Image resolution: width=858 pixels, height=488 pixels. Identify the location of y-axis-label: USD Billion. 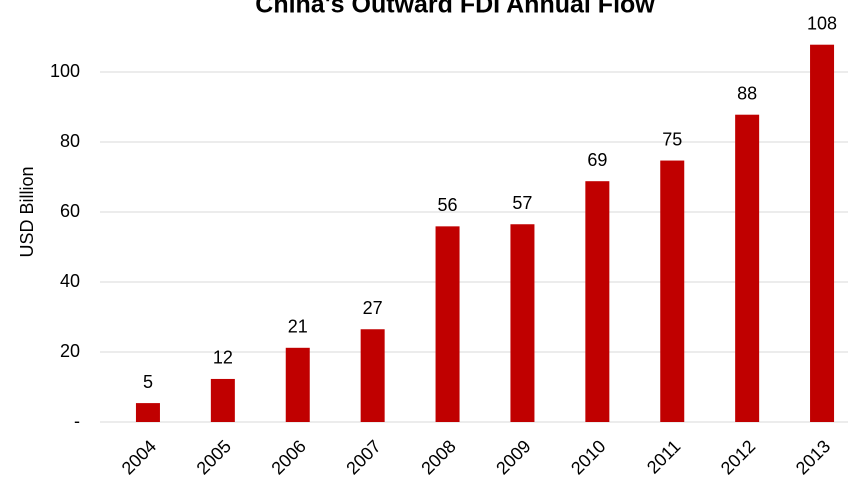
(27, 211).